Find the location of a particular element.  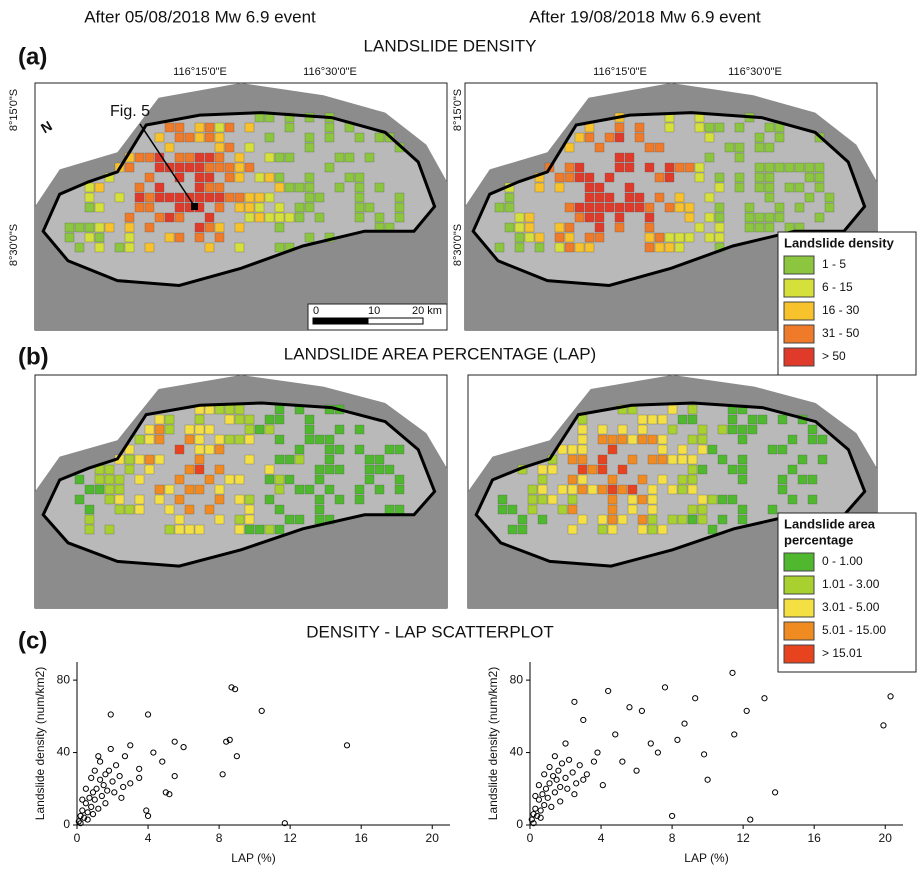

legend-title: Landslide area is located at coordinates (830, 523).